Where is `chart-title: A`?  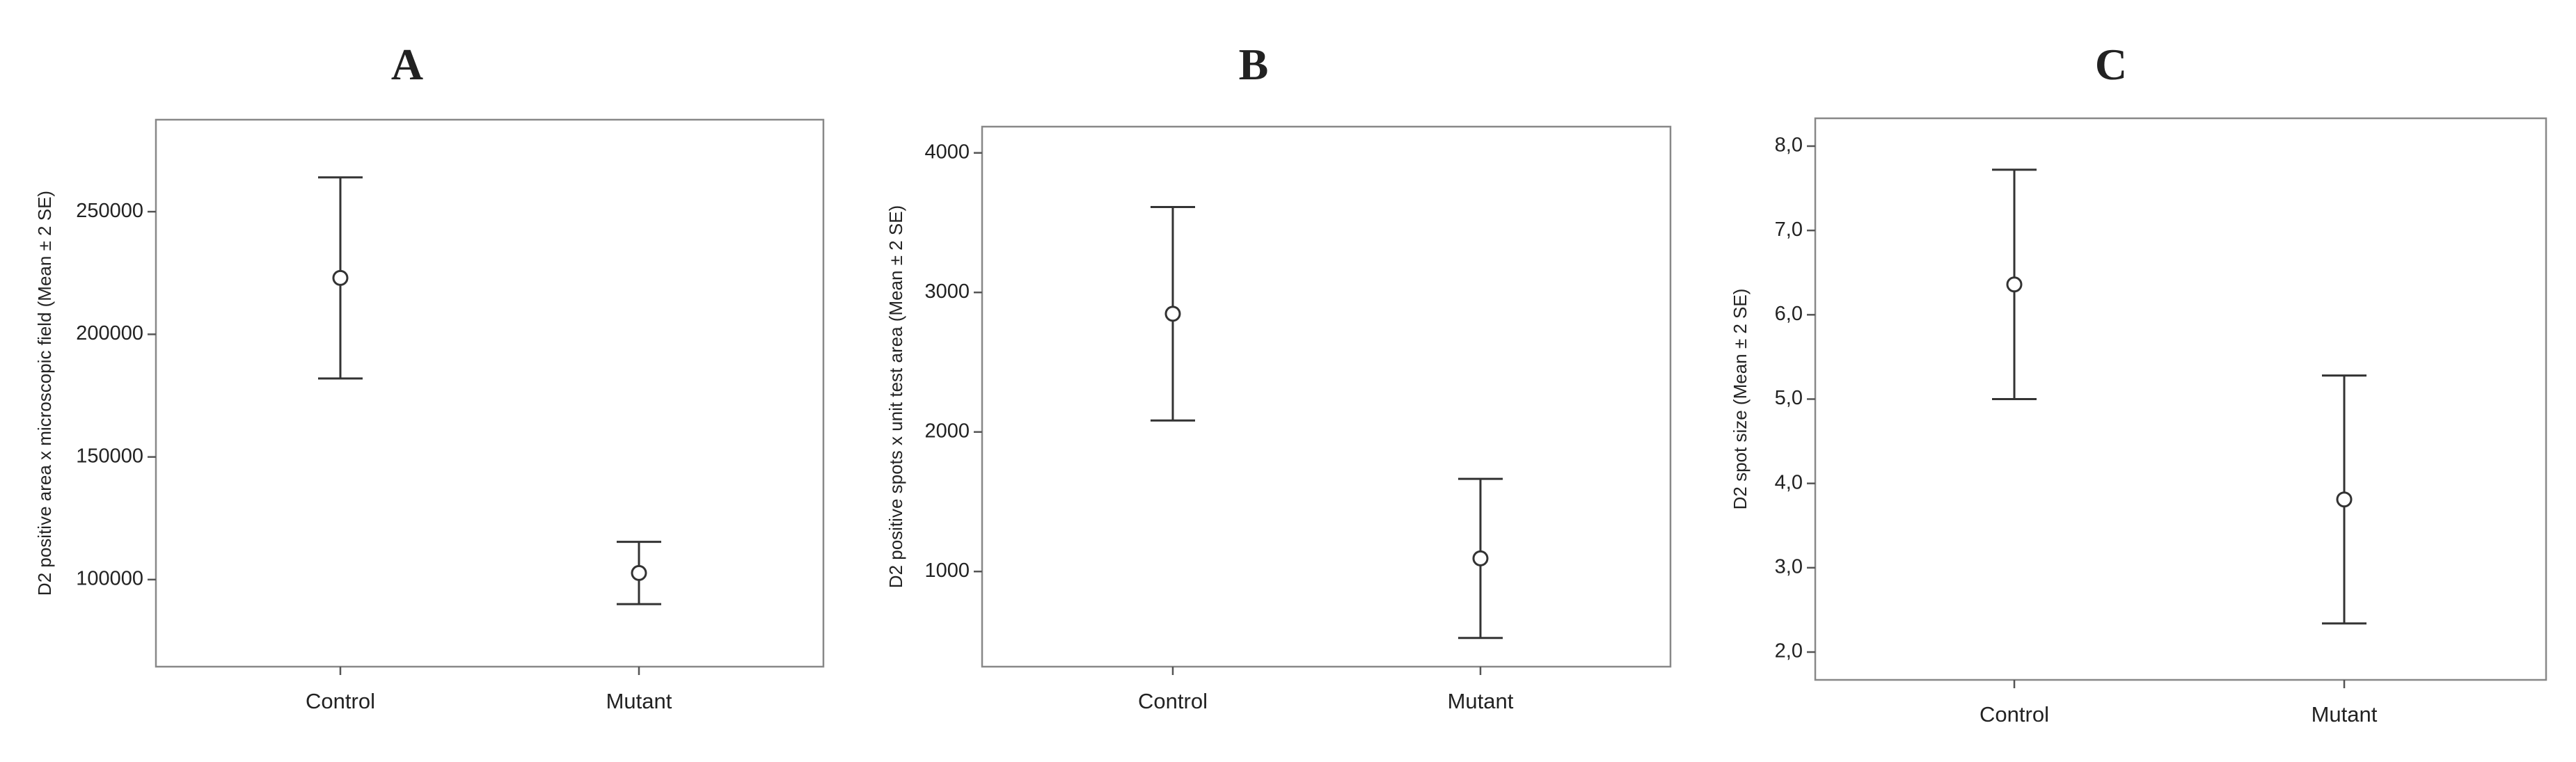
chart-title: A is located at coordinates (407, 64).